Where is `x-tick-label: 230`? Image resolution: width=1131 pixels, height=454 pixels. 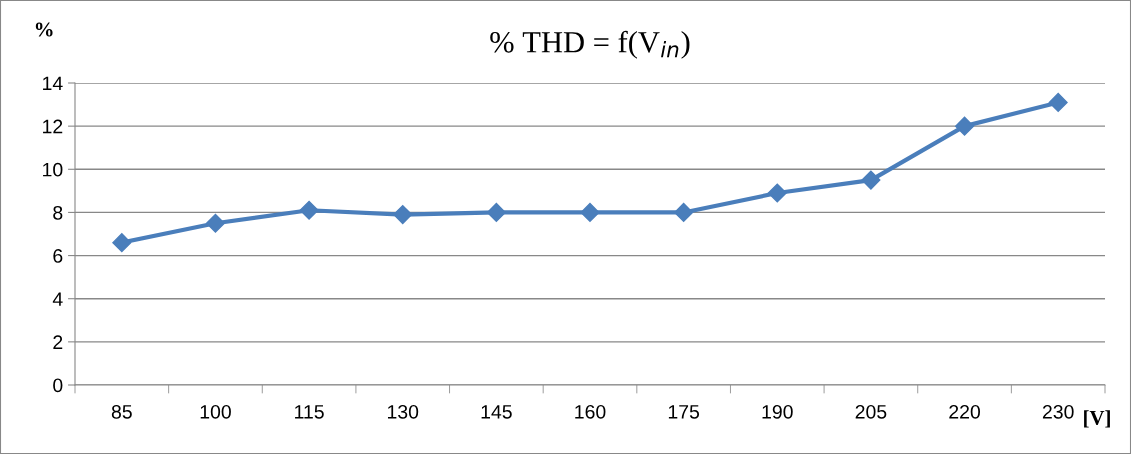 x-tick-label: 230 is located at coordinates (1058, 411).